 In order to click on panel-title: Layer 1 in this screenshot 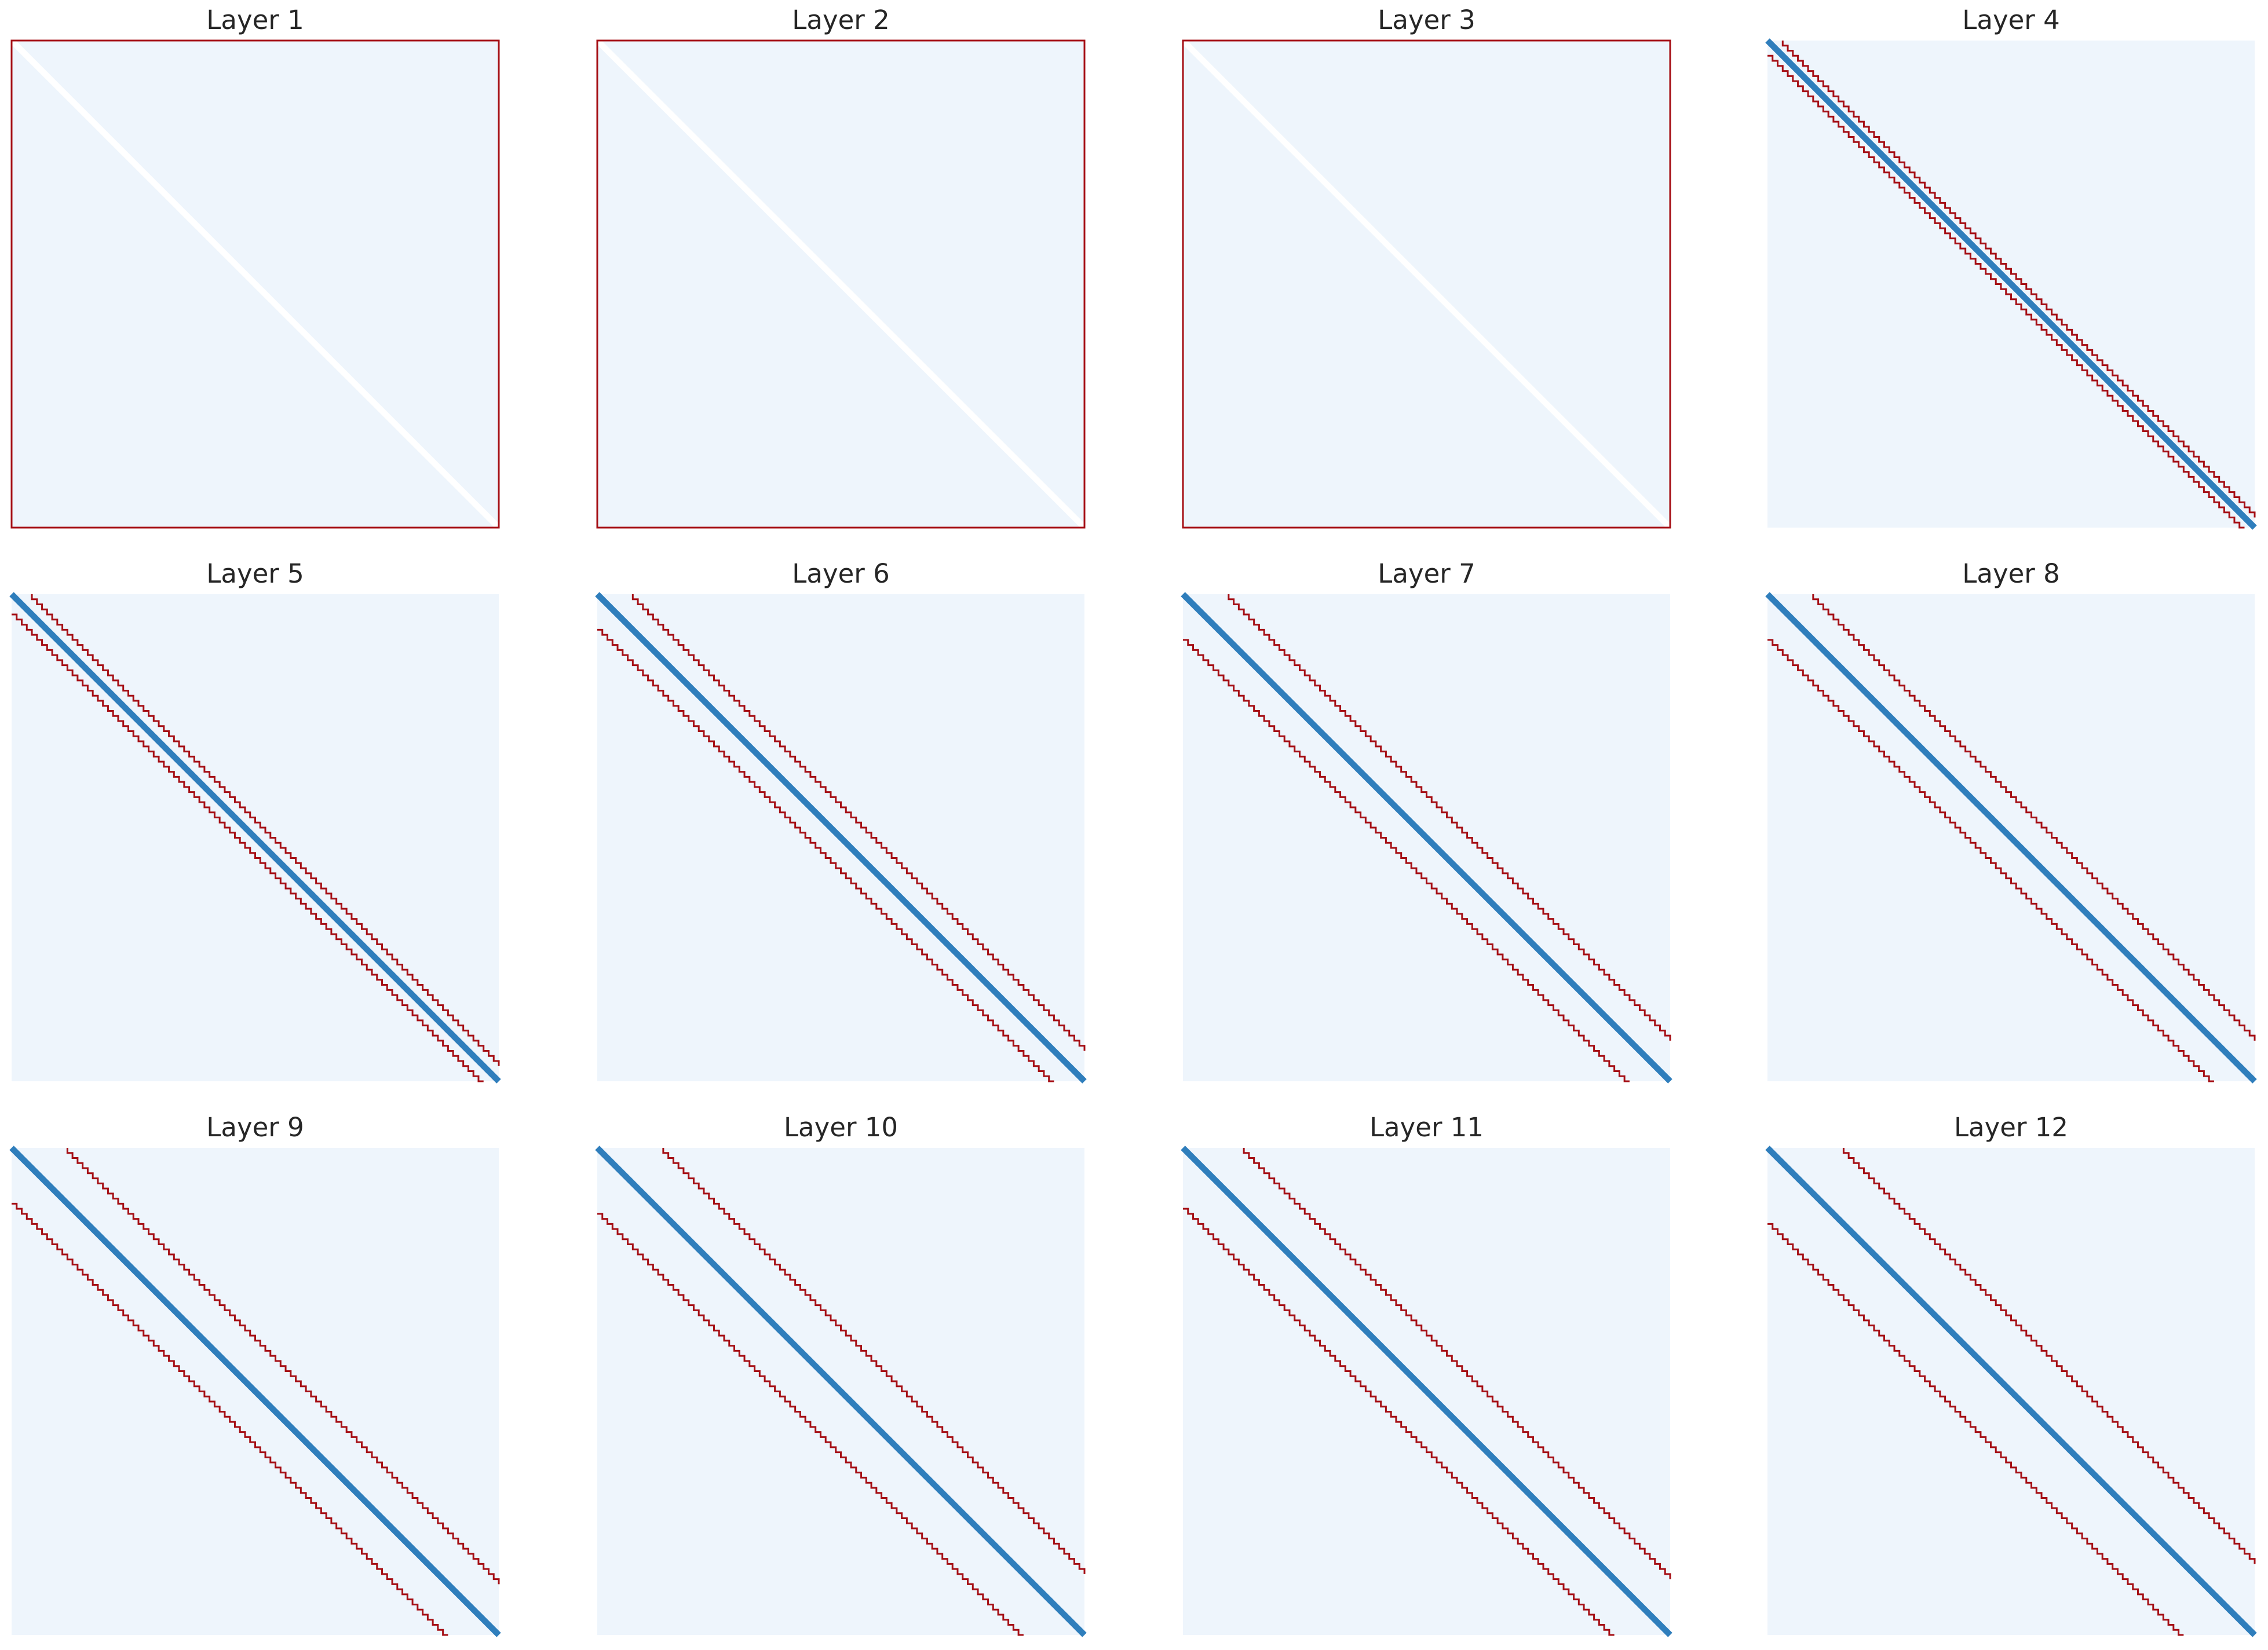, I will do `click(255, 20)`.